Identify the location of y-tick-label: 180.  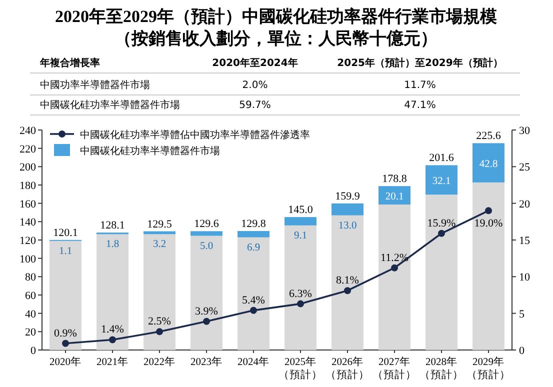
(28, 186).